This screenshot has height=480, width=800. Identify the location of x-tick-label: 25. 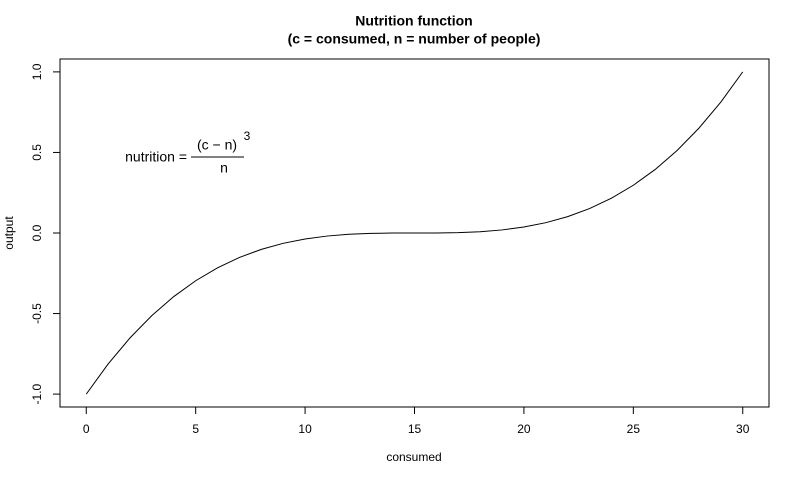
(634, 429).